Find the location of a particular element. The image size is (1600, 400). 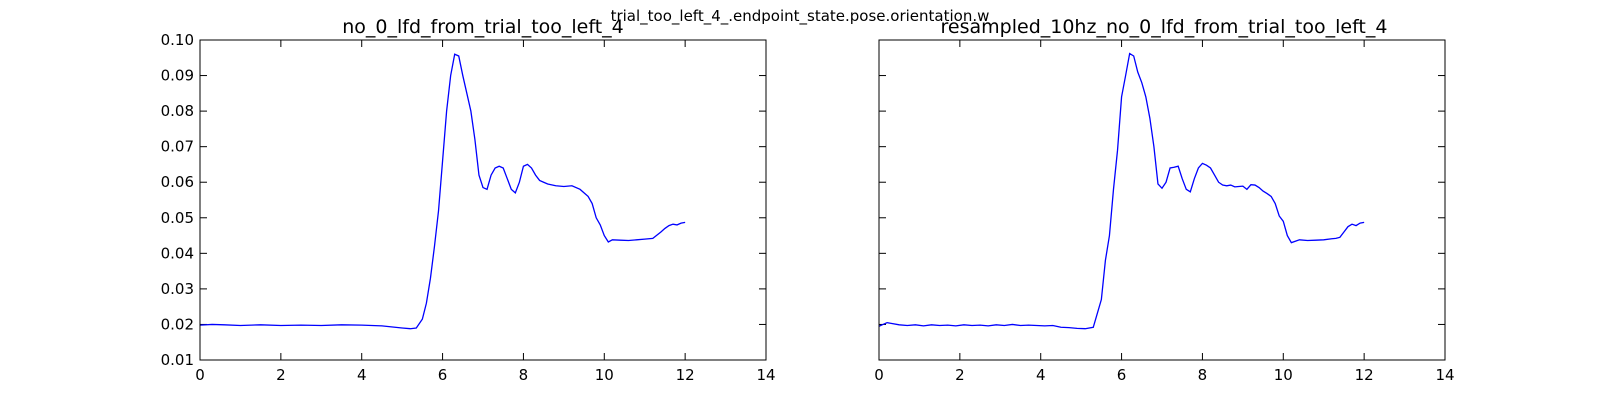

y-tick-label: 0.10 is located at coordinates (177, 40).